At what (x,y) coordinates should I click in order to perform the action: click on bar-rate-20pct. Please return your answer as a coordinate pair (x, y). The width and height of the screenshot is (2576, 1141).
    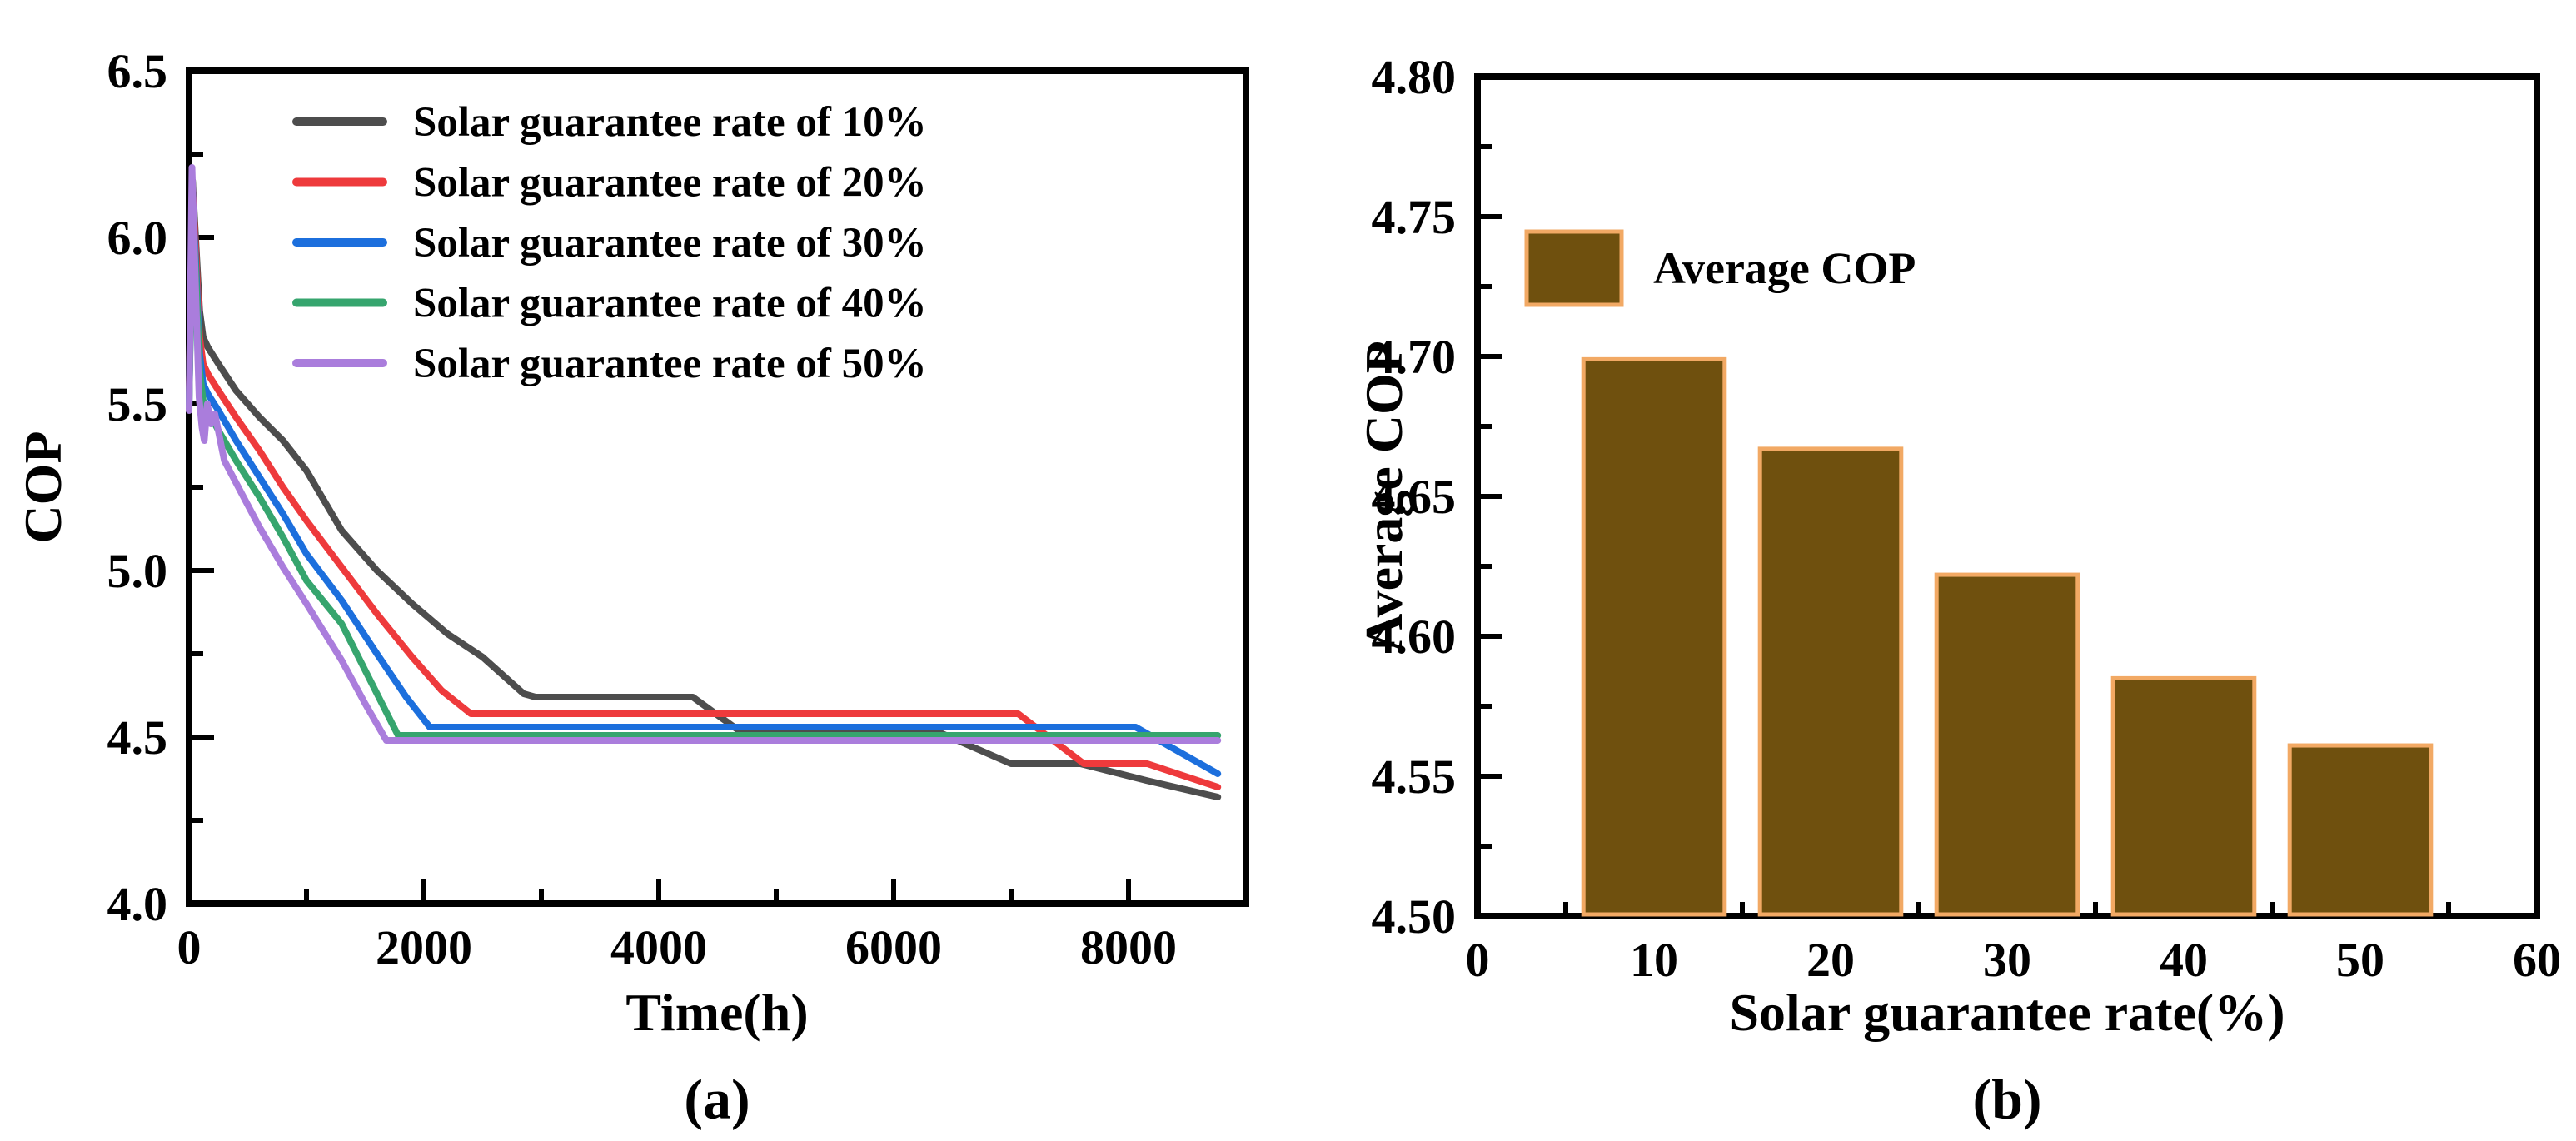
    Looking at the image, I should click on (1830, 681).